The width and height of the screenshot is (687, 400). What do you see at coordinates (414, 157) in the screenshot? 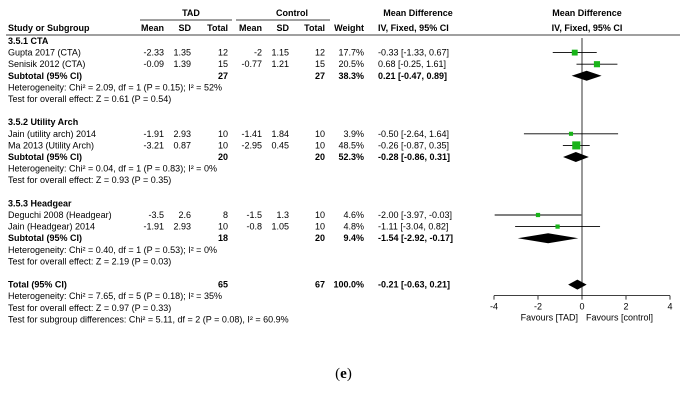
I see `cell-mean-difference-ci: -0.28 [-0.86, 0.31]` at bounding box center [414, 157].